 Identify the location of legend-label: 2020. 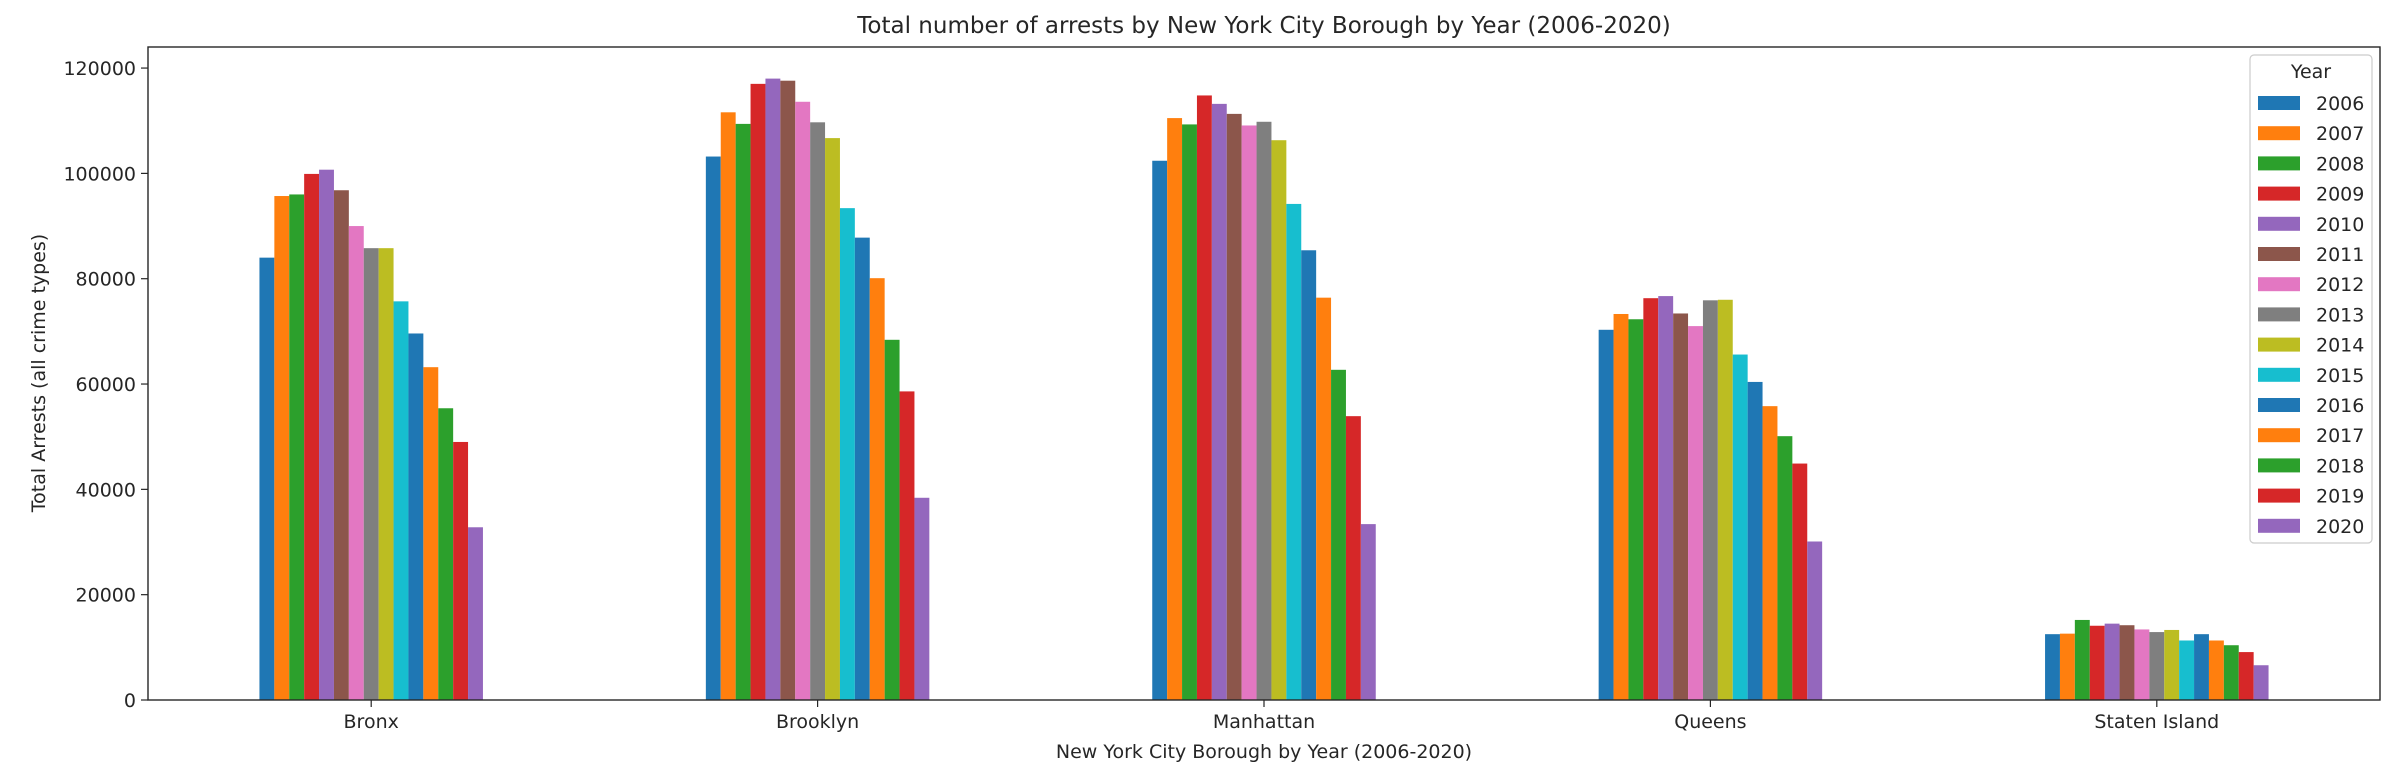
(2340, 527).